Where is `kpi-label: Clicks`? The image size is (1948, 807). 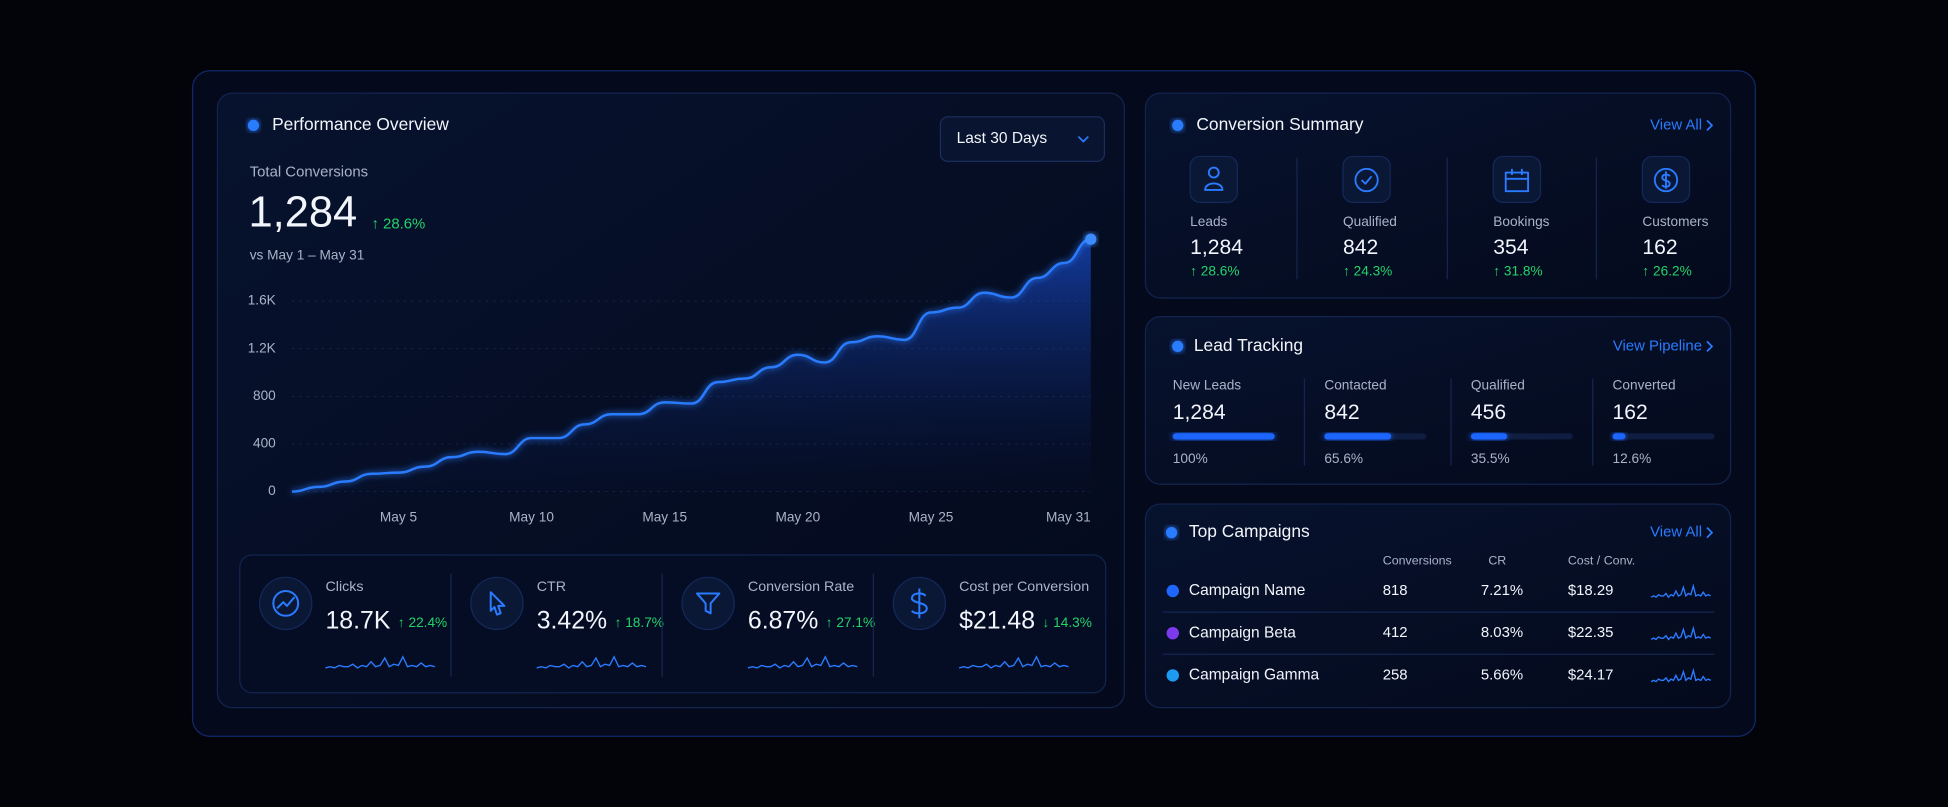
kpi-label: Clicks is located at coordinates (344, 587).